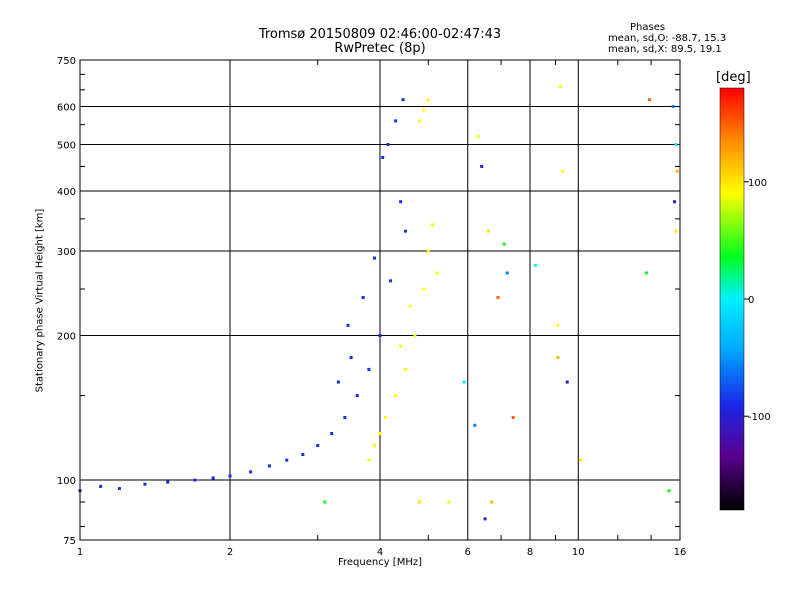 This screenshot has width=800, height=600. What do you see at coordinates (757, 183) in the screenshot?
I see `colorbar-tick-label: 100` at bounding box center [757, 183].